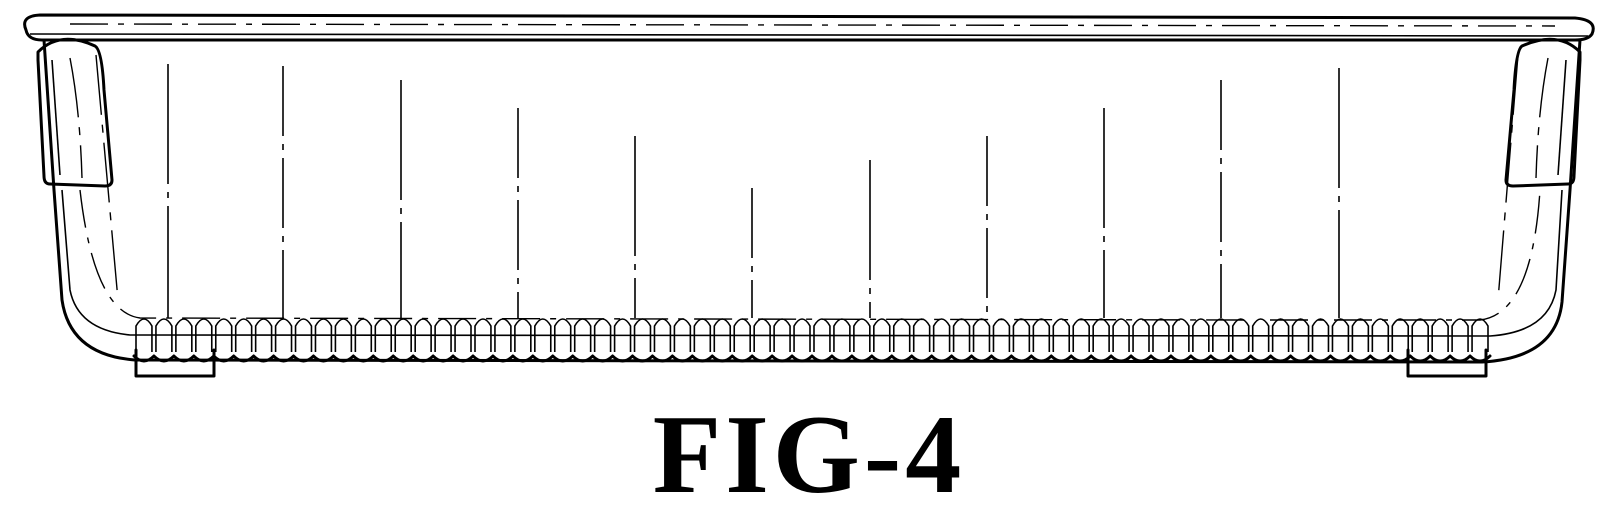 The image size is (1618, 518). What do you see at coordinates (1543, 112) in the screenshot?
I see `right-handle` at bounding box center [1543, 112].